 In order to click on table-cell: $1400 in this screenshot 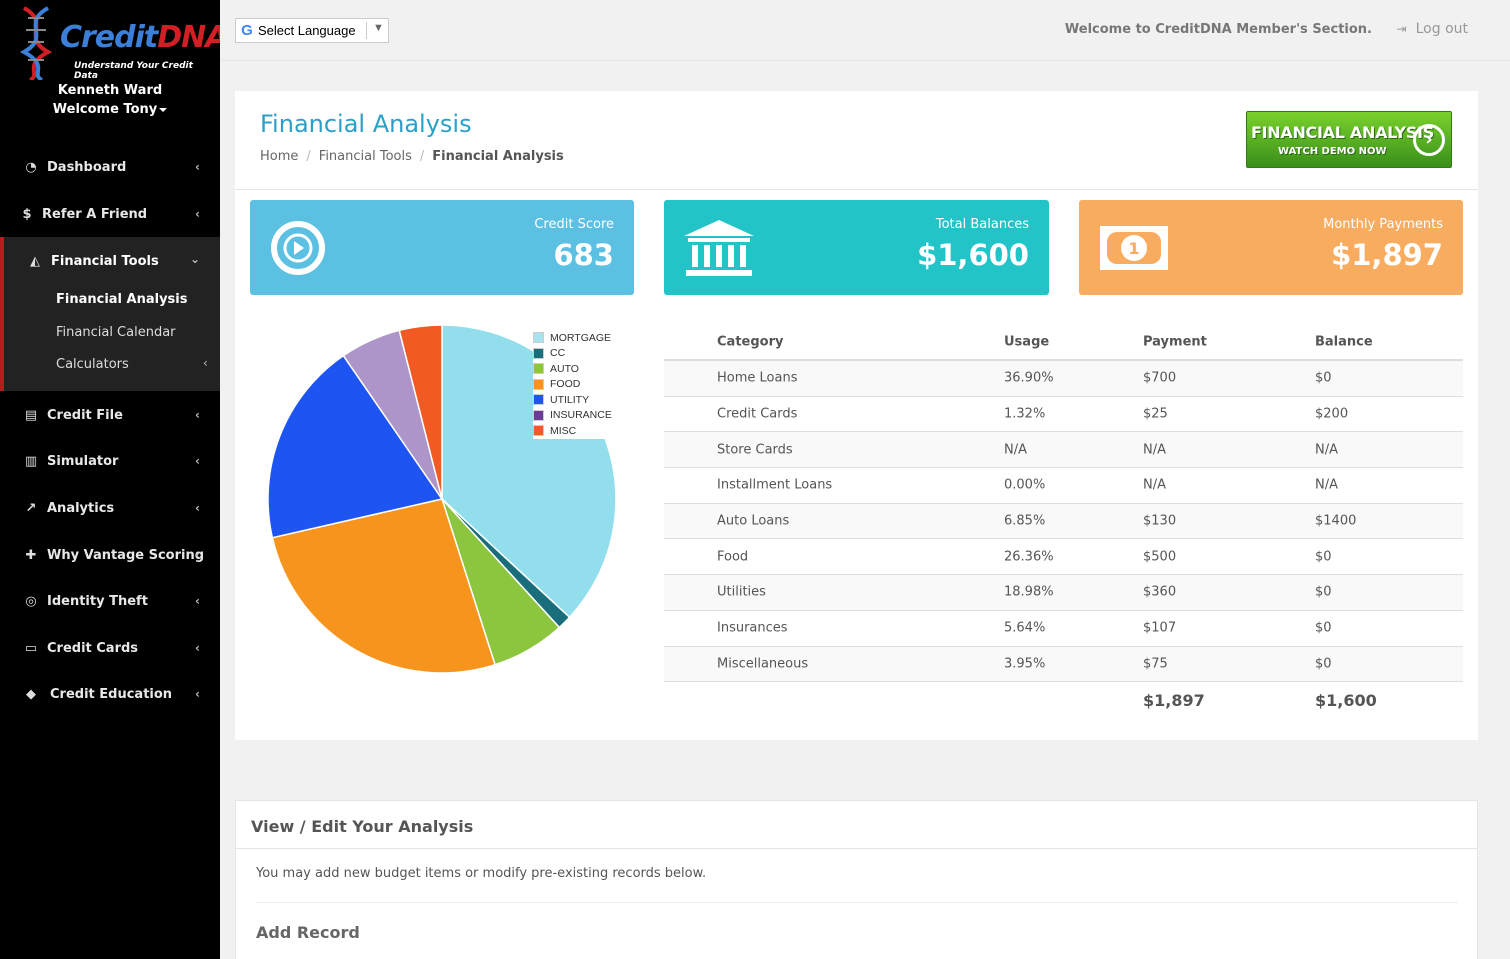, I will do `click(1336, 521)`.